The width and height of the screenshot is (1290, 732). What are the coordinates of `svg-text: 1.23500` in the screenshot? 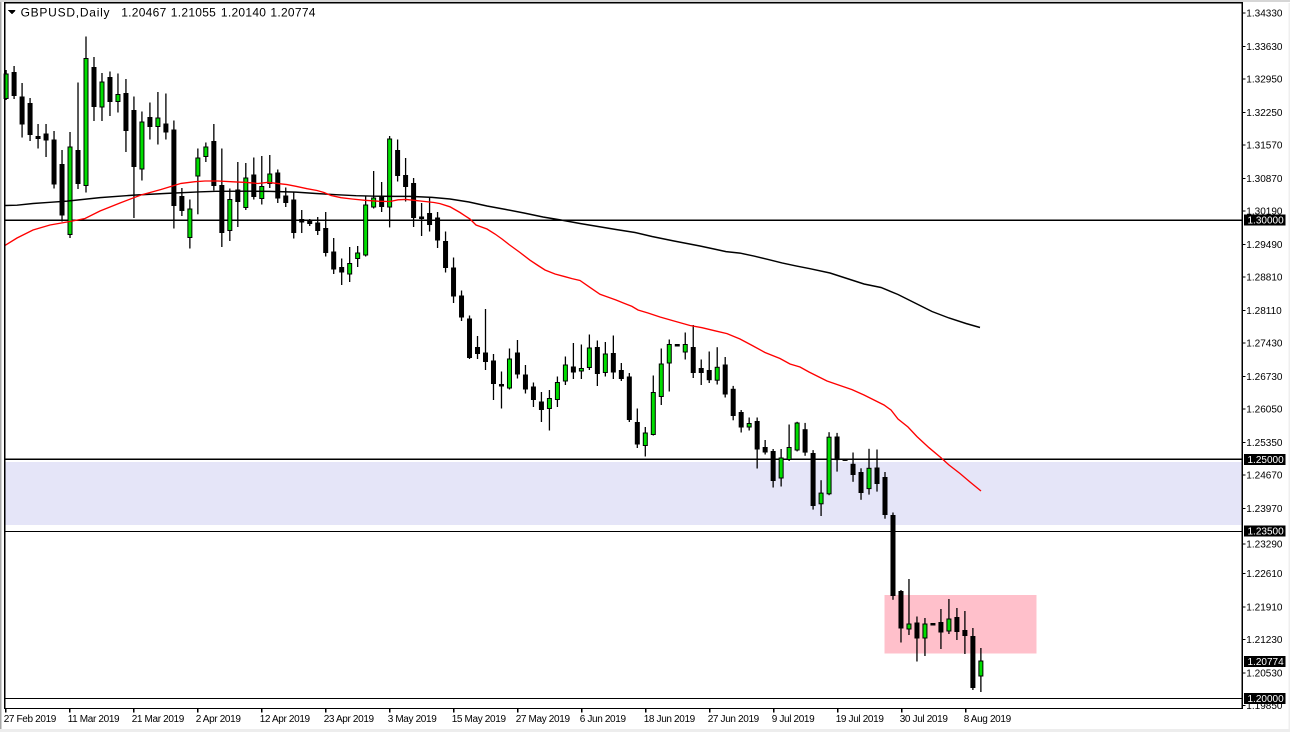 It's located at (1266, 532).